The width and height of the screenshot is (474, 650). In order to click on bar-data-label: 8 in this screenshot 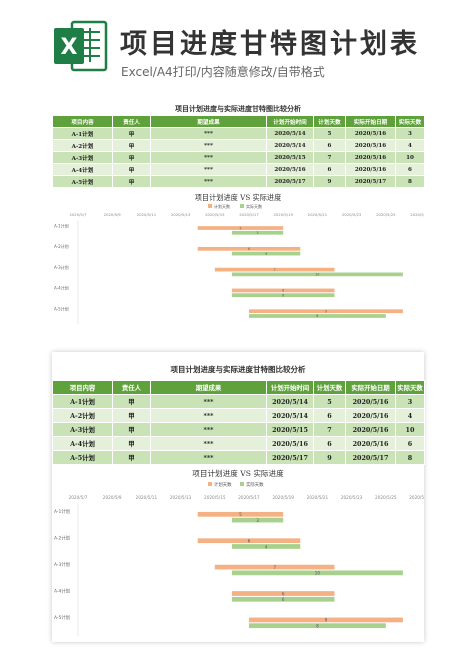, I will do `click(317, 625)`.